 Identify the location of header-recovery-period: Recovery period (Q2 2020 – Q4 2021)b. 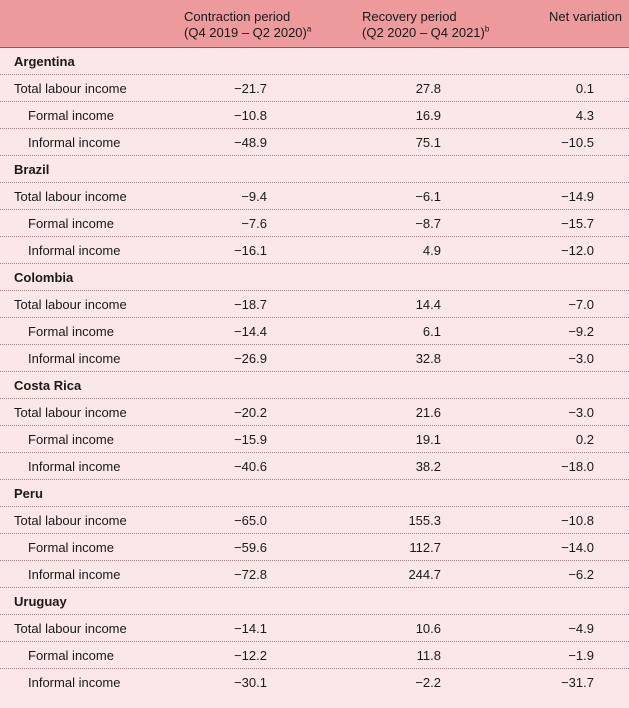
(425, 25).